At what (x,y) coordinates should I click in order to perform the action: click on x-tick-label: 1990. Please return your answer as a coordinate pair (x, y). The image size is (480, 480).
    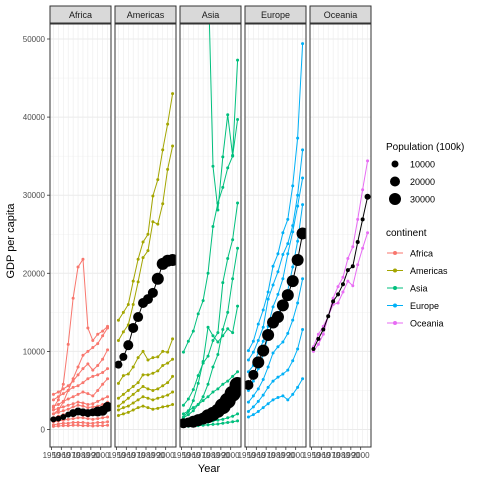
    Looking at the image, I should click on (221, 455).